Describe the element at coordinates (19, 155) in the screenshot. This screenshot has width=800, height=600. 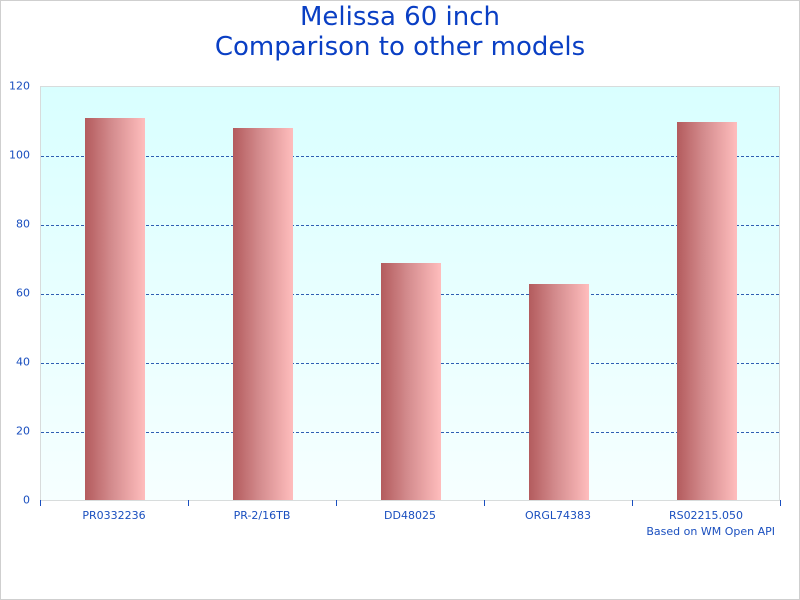
I see `y-tick-label: 100` at that location.